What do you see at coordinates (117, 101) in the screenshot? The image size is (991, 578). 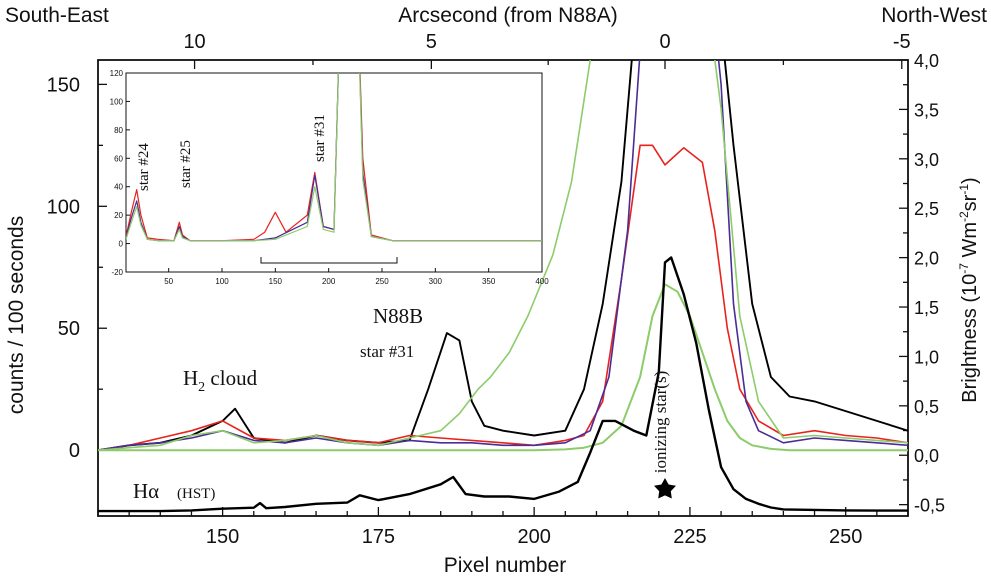 I see `inset-y-tick-label: 100` at bounding box center [117, 101].